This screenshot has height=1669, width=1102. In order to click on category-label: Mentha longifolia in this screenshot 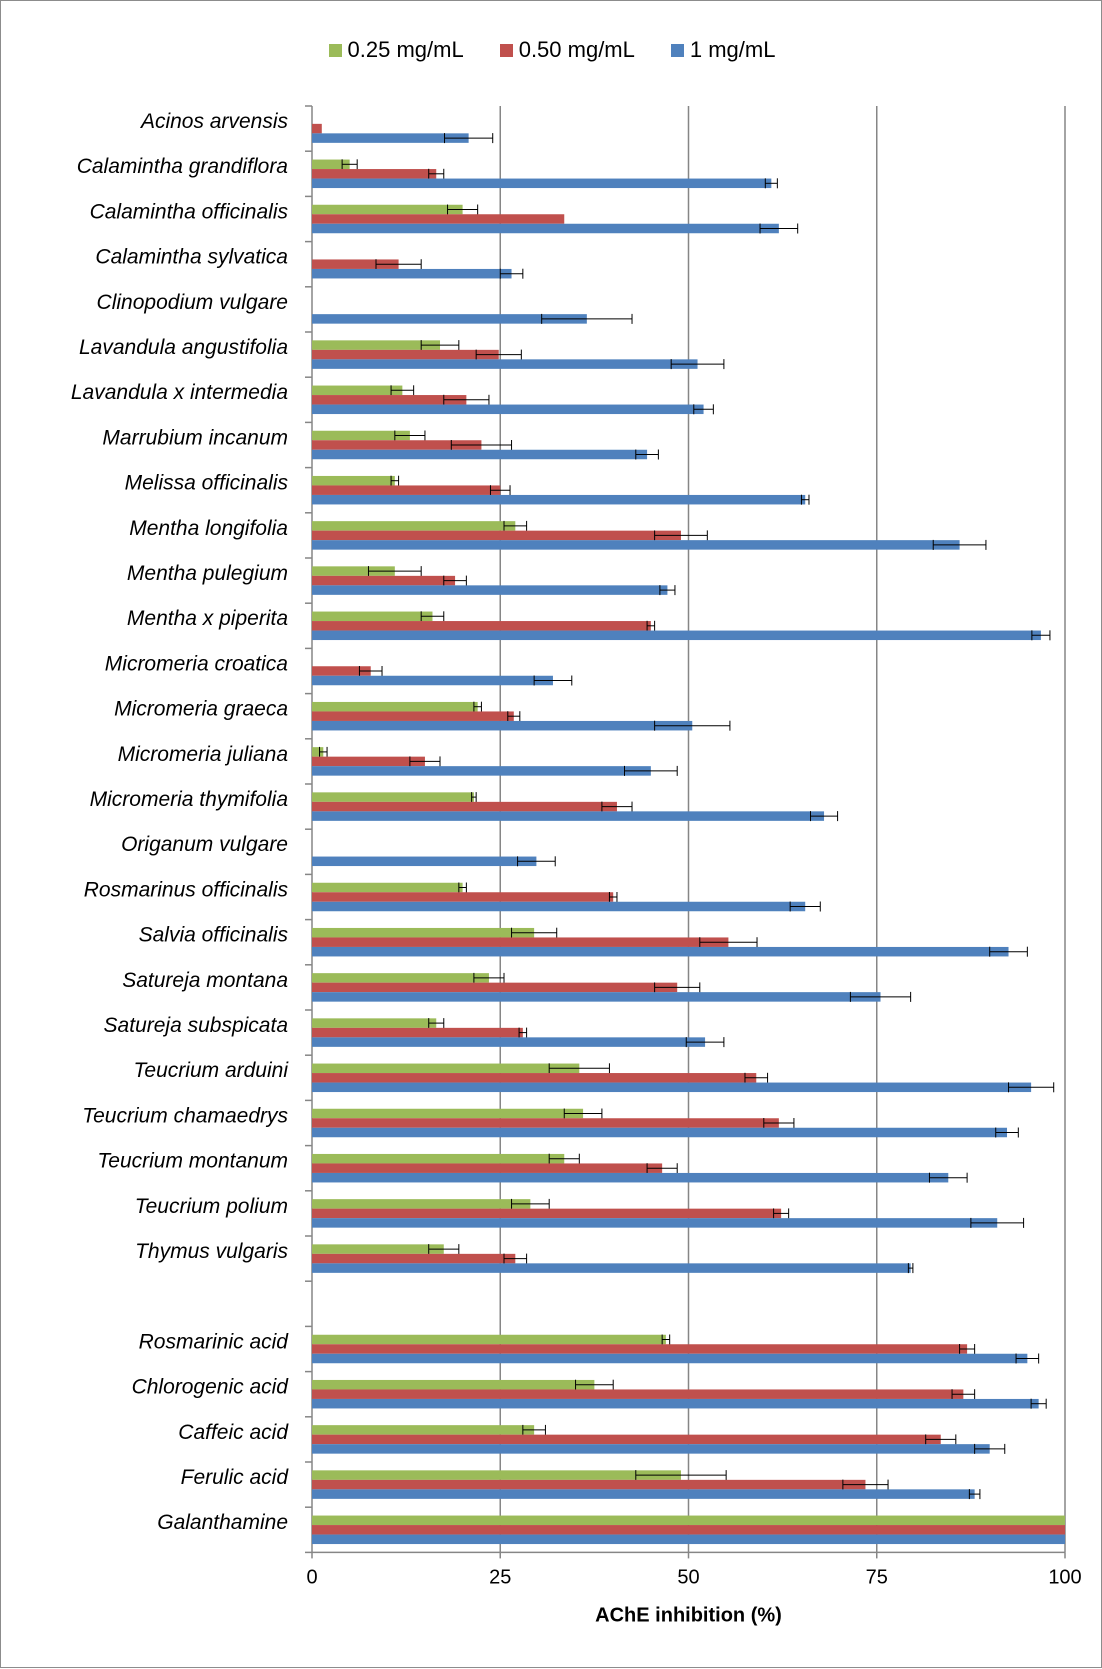, I will do `click(208, 528)`.